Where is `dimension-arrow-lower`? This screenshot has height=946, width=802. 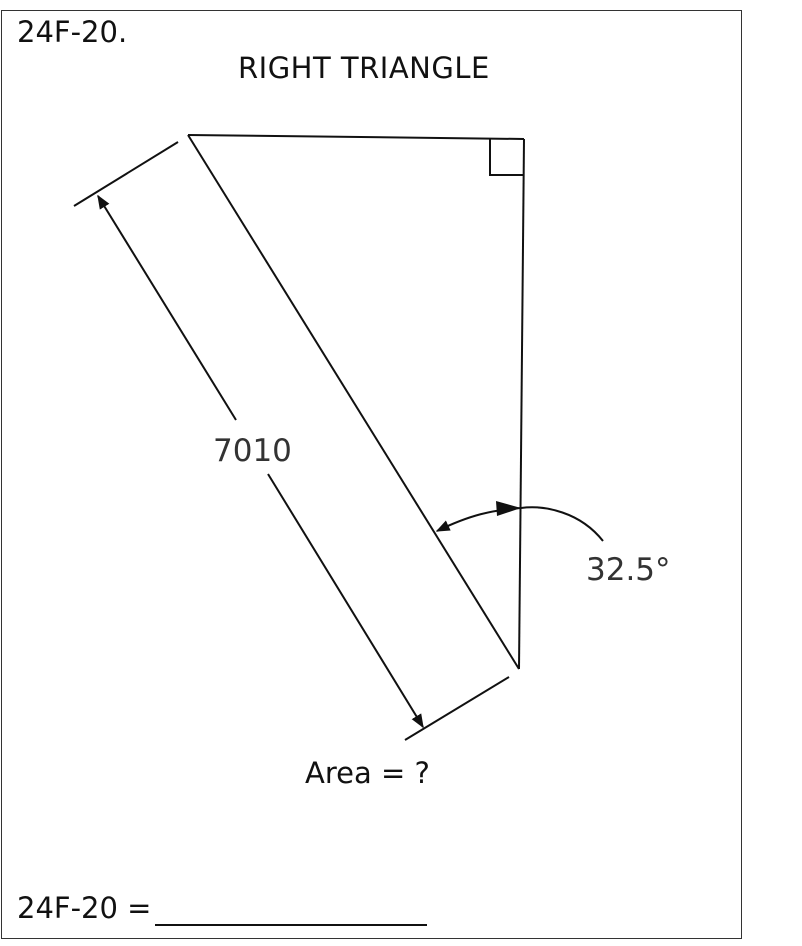 dimension-arrow-lower is located at coordinates (345, 601).